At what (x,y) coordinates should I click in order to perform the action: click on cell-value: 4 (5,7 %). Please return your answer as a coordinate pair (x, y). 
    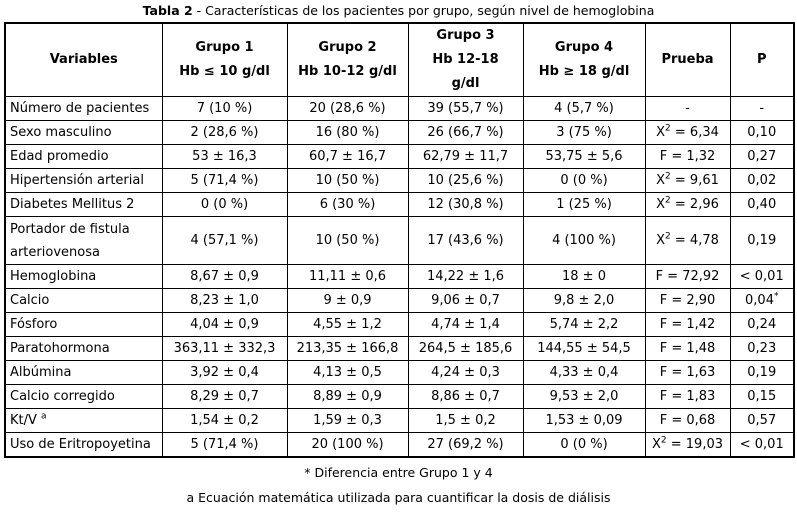
    Looking at the image, I should click on (584, 108).